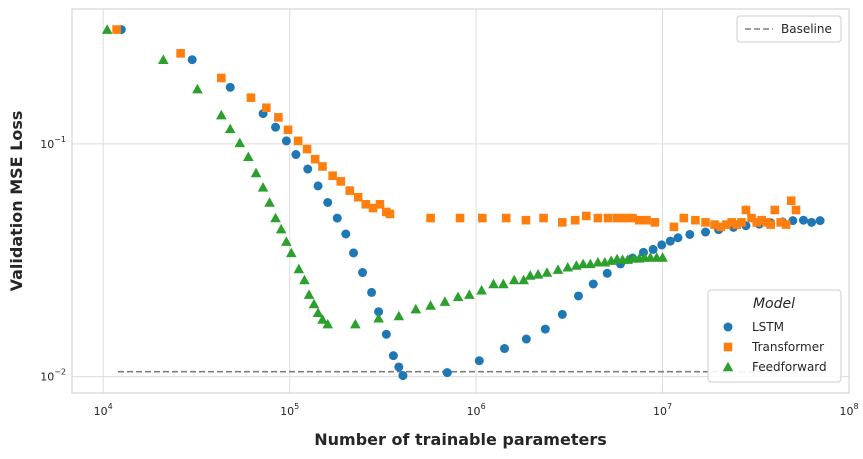 This screenshot has width=863, height=459. I want to click on baseline-legend-box, so click(789, 29).